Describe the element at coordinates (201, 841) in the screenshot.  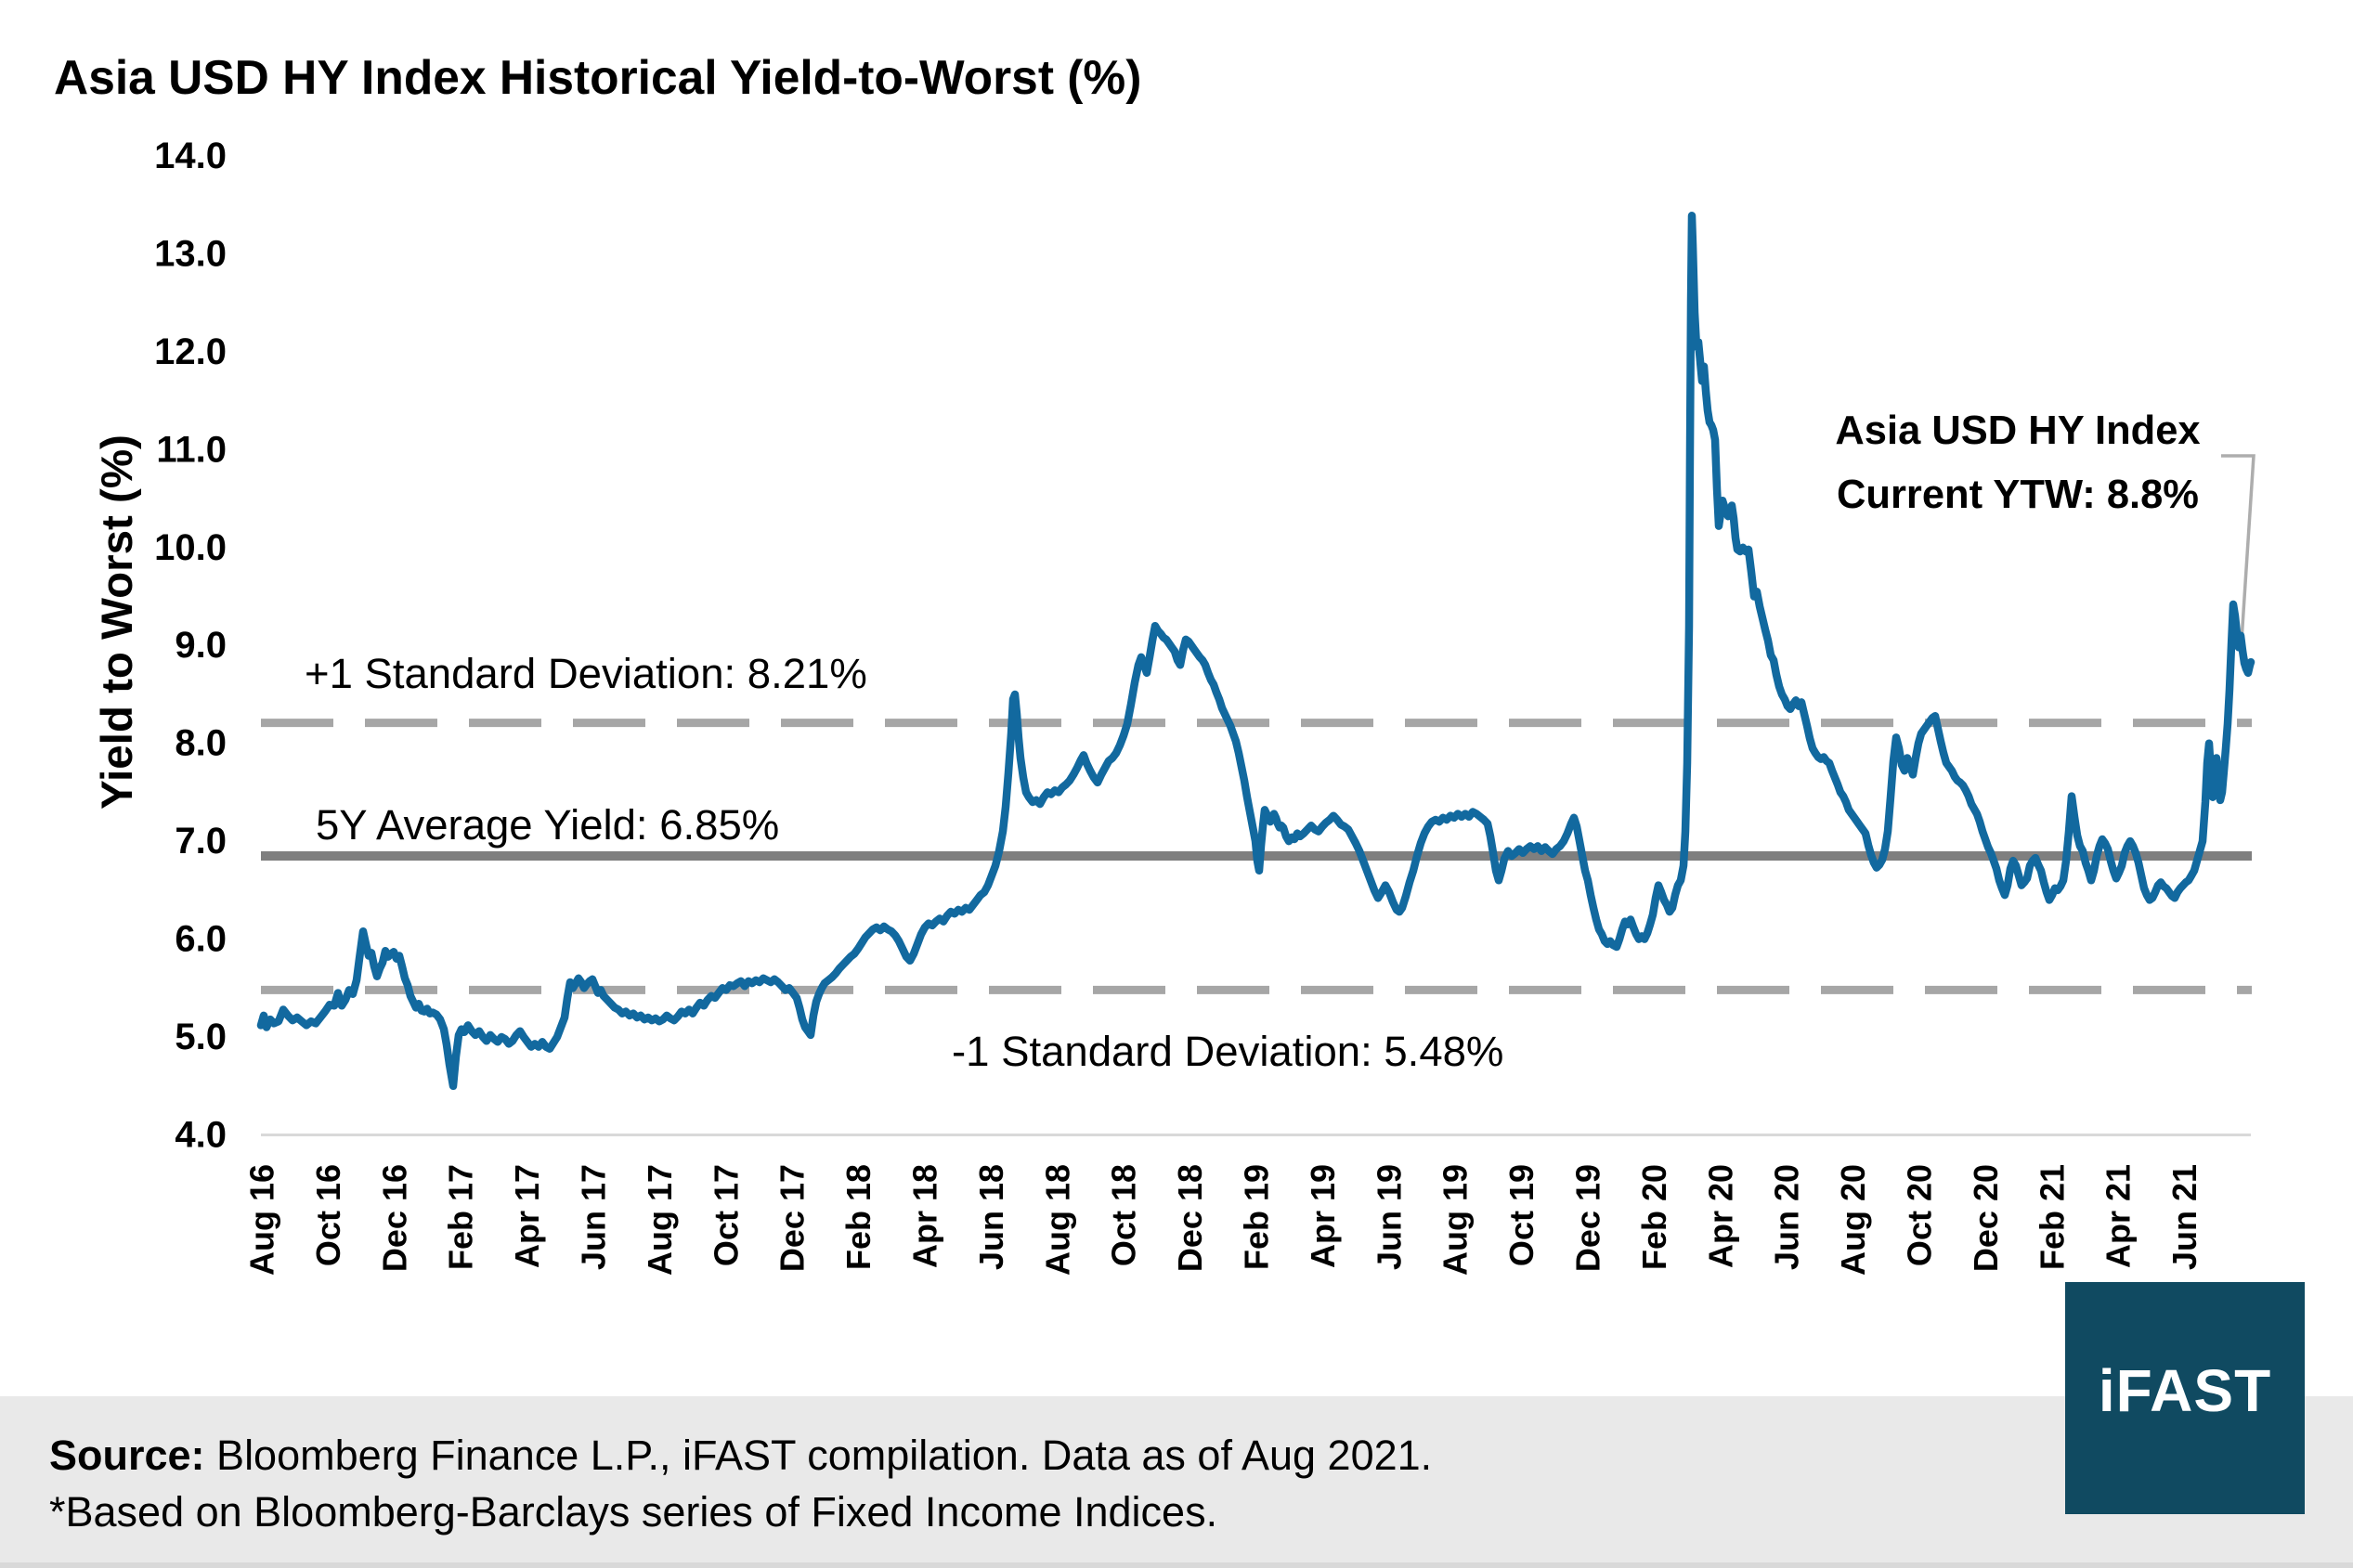
I see `svg-text: 7.0` at that location.